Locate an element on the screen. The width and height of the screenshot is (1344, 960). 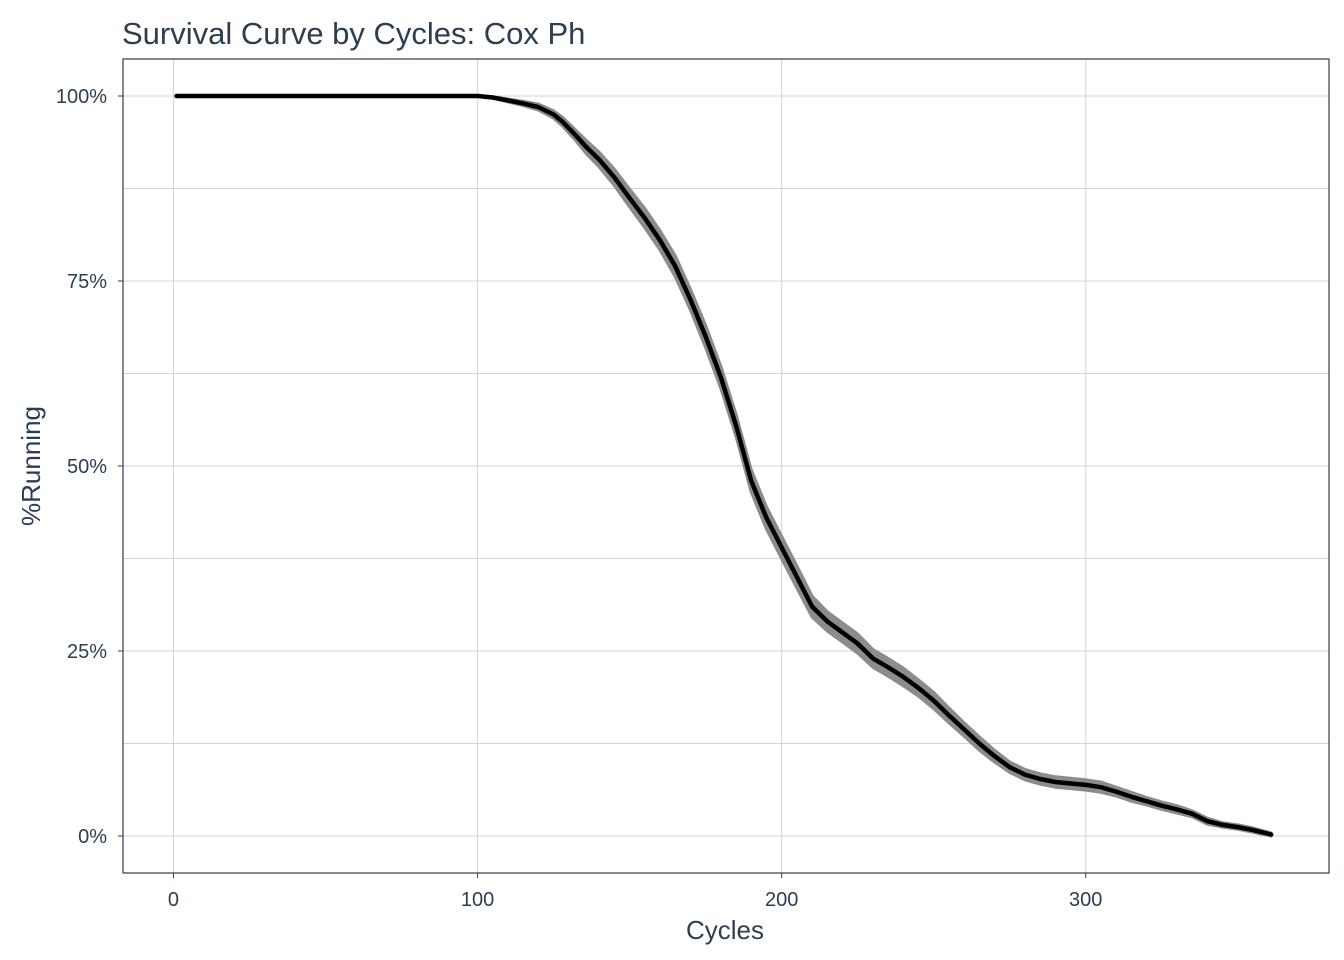
y-axis-title: %Running is located at coordinates (31, 466).